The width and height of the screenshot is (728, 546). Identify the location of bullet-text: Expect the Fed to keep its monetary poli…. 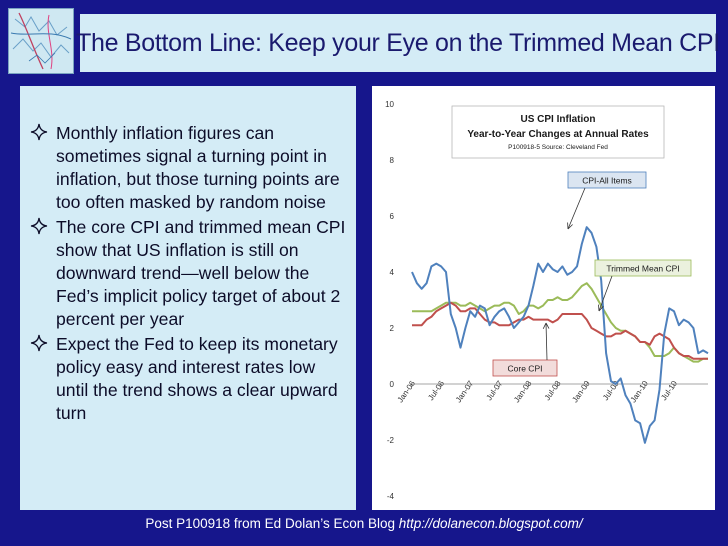
(197, 378).